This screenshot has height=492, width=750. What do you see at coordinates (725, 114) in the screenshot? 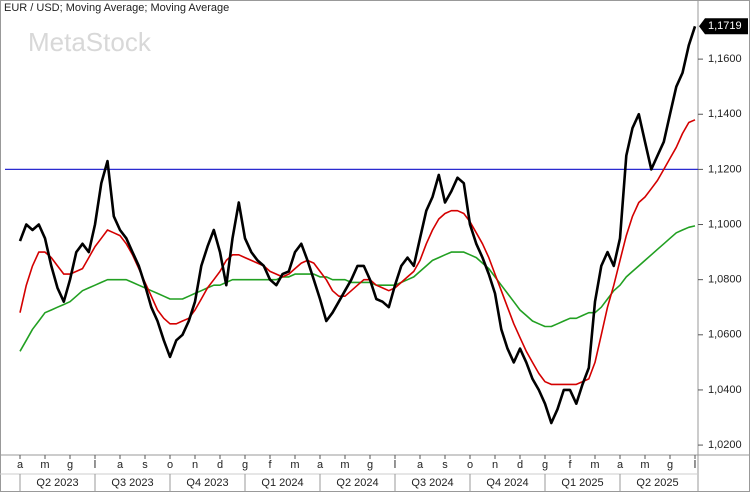
I see `y-tick-label: 1,1400` at bounding box center [725, 114].